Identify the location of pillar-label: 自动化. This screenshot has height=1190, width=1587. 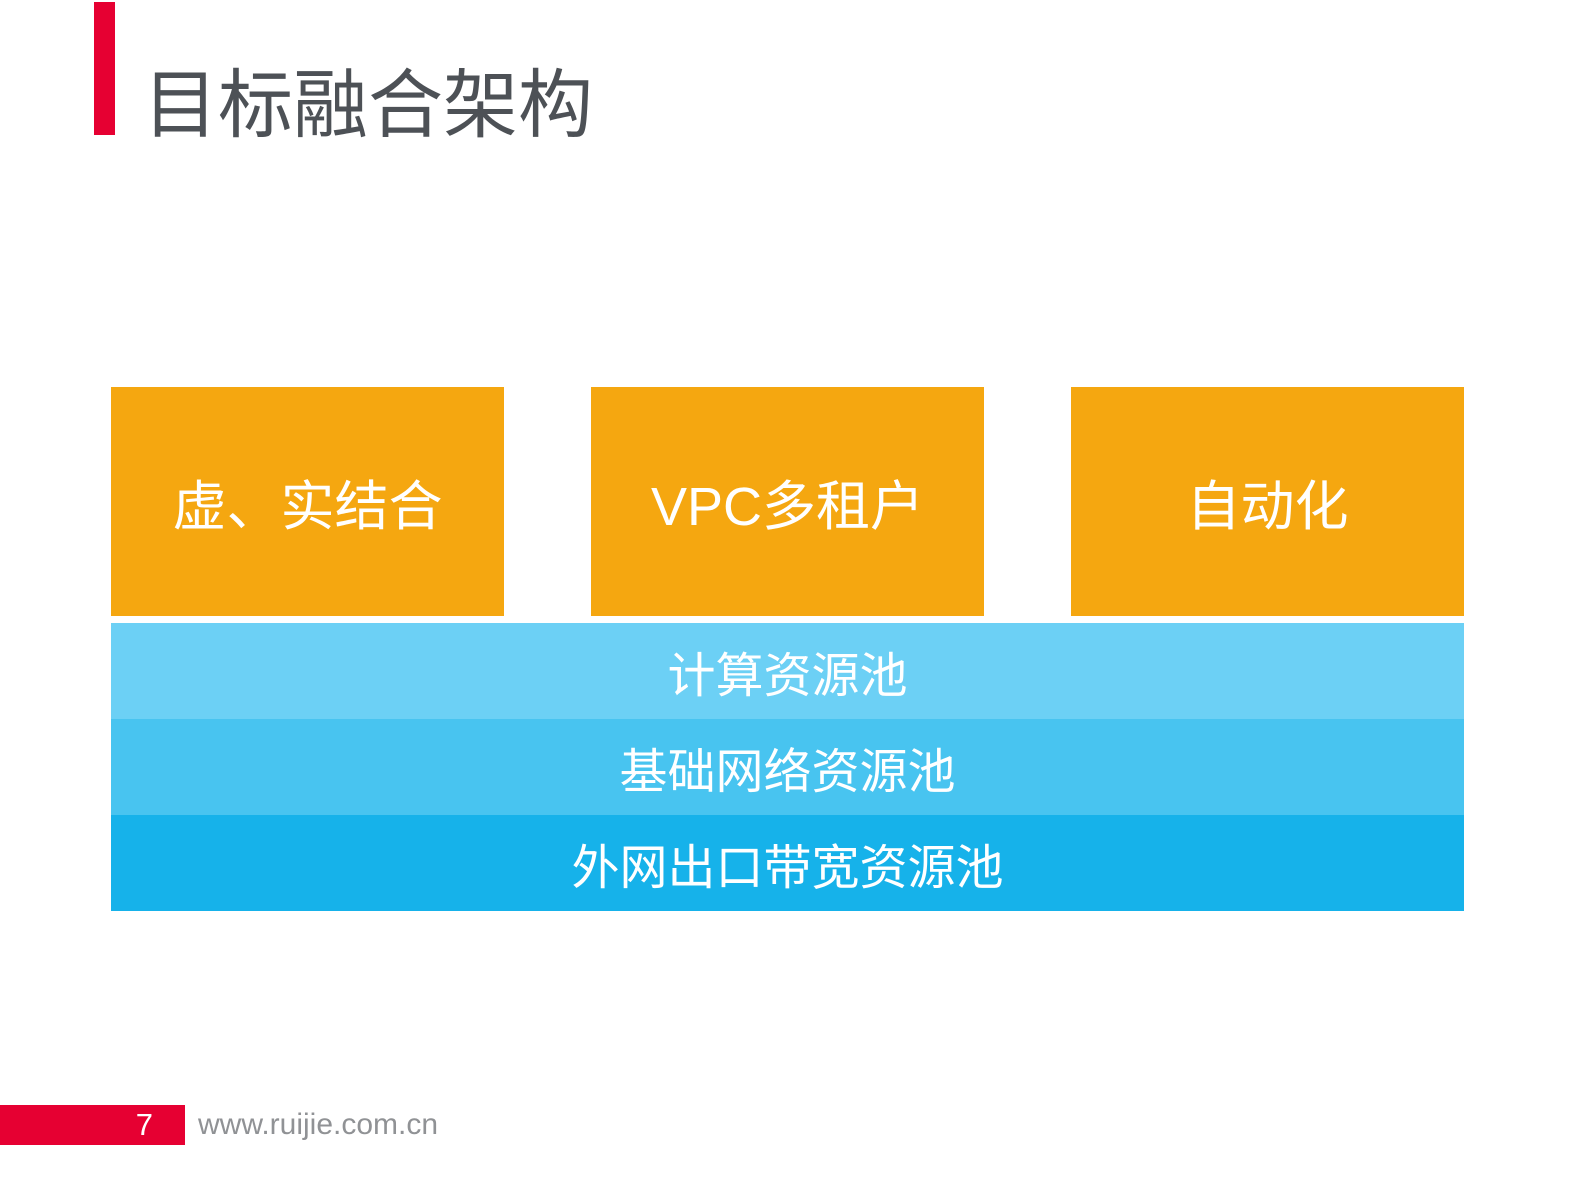
(1267, 507).